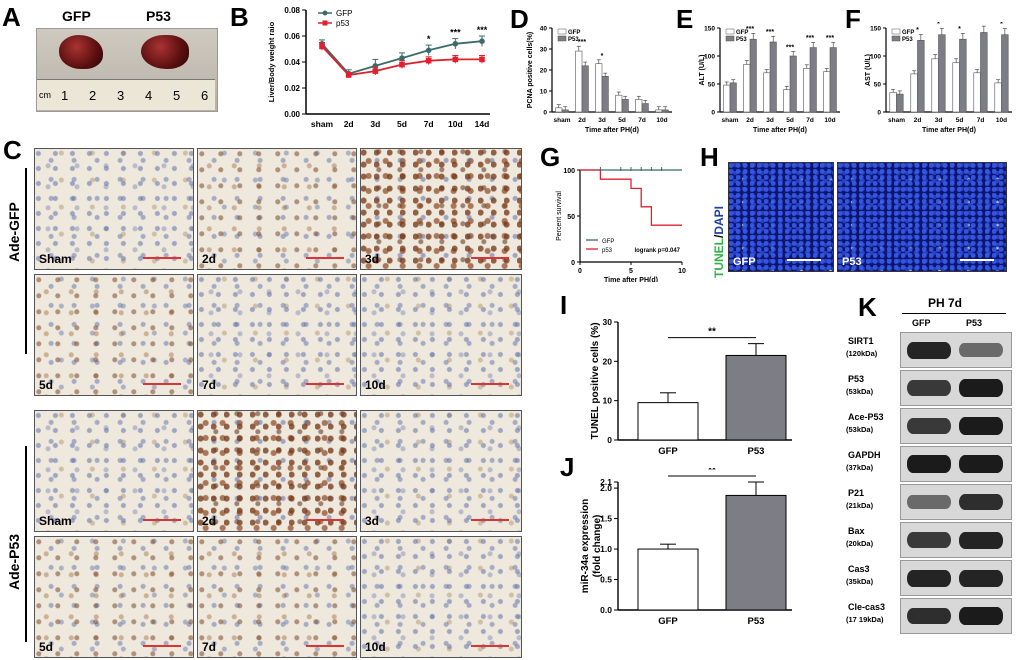 The image size is (1020, 660). I want to click on tunel-image-gfp: GFP, so click(781, 217).